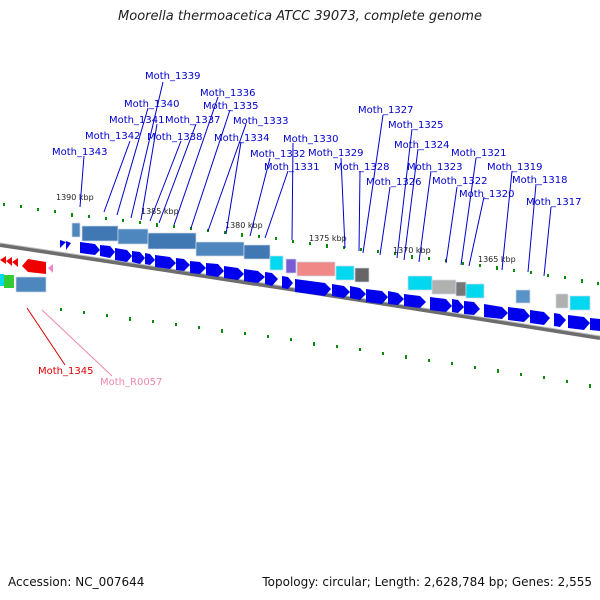 This screenshot has width=600, height=600. I want to click on rna-arrow-reverse, so click(50, 268).